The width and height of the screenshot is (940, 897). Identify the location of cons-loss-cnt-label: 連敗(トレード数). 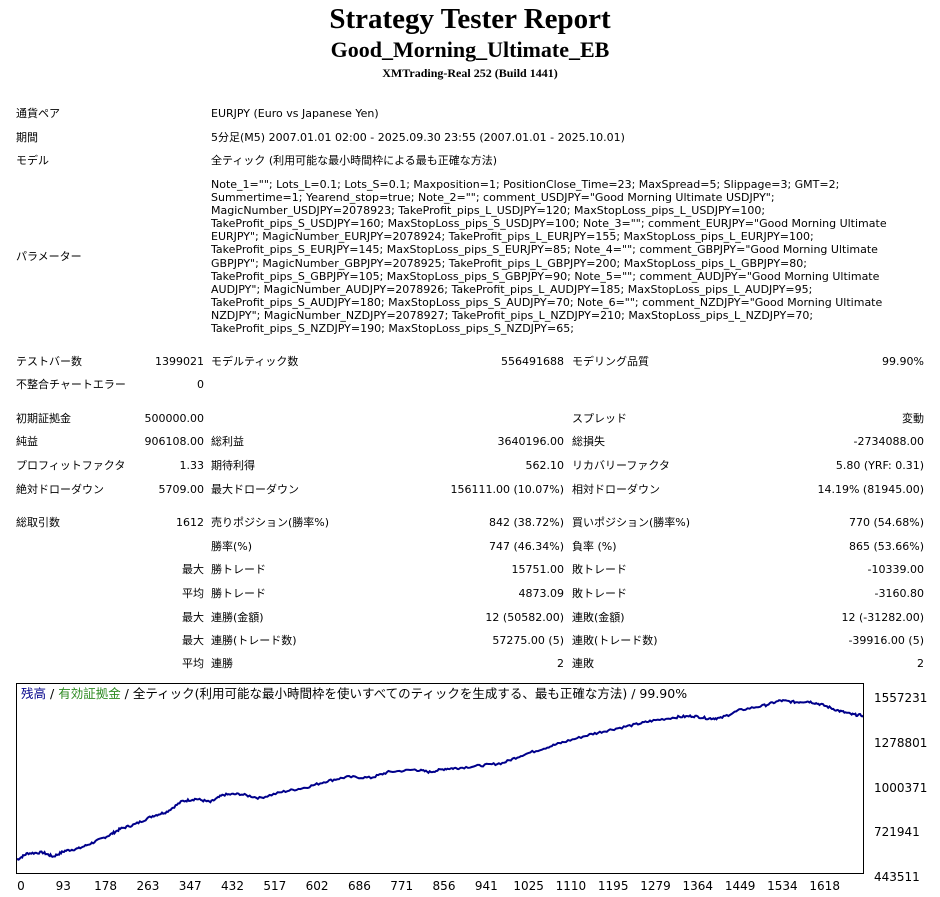
(615, 640).